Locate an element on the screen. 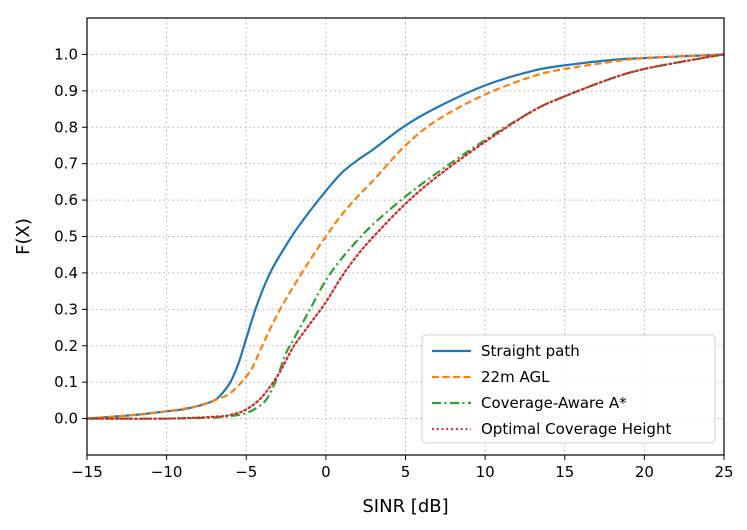  y-tick-label: 0.4 is located at coordinates (66, 273).